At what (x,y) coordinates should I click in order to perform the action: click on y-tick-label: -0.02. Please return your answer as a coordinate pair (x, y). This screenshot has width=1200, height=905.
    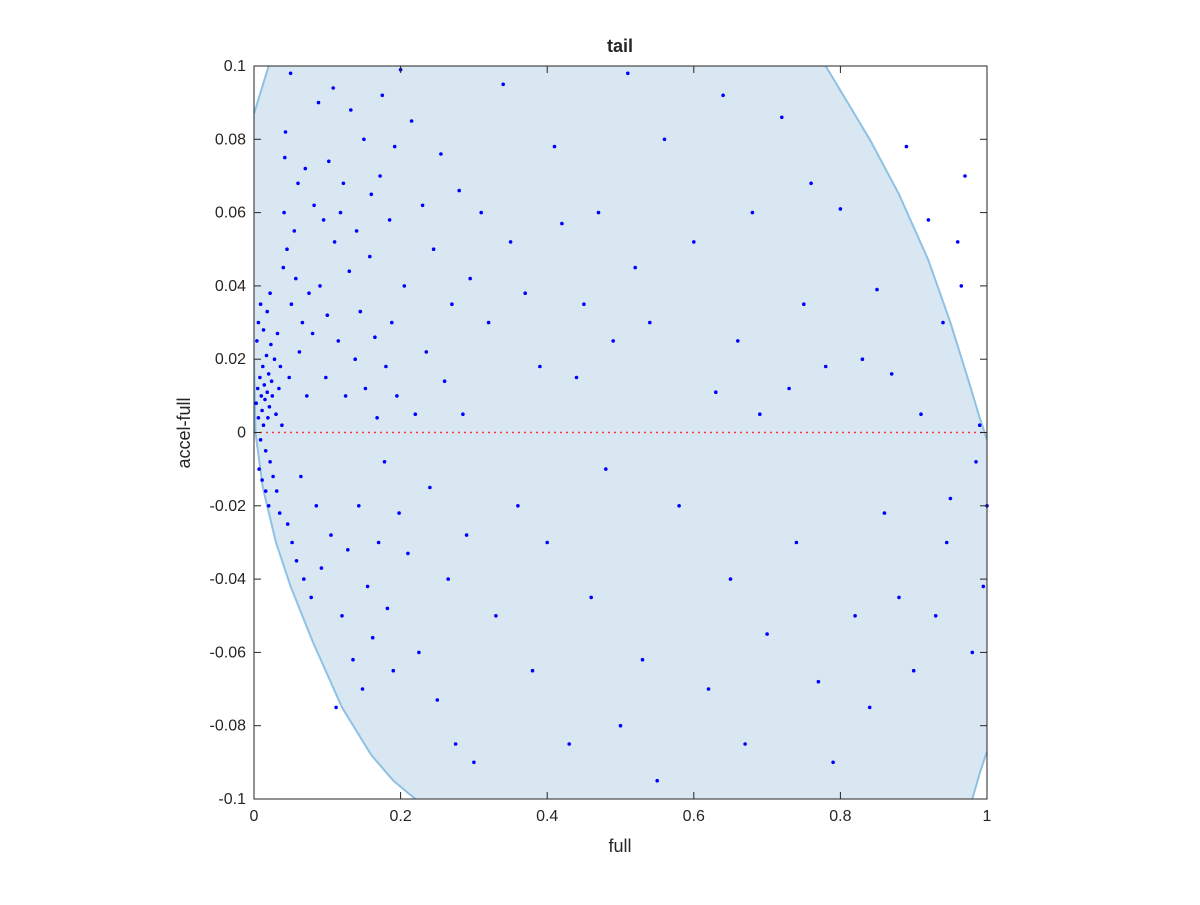
    Looking at the image, I should click on (228, 506).